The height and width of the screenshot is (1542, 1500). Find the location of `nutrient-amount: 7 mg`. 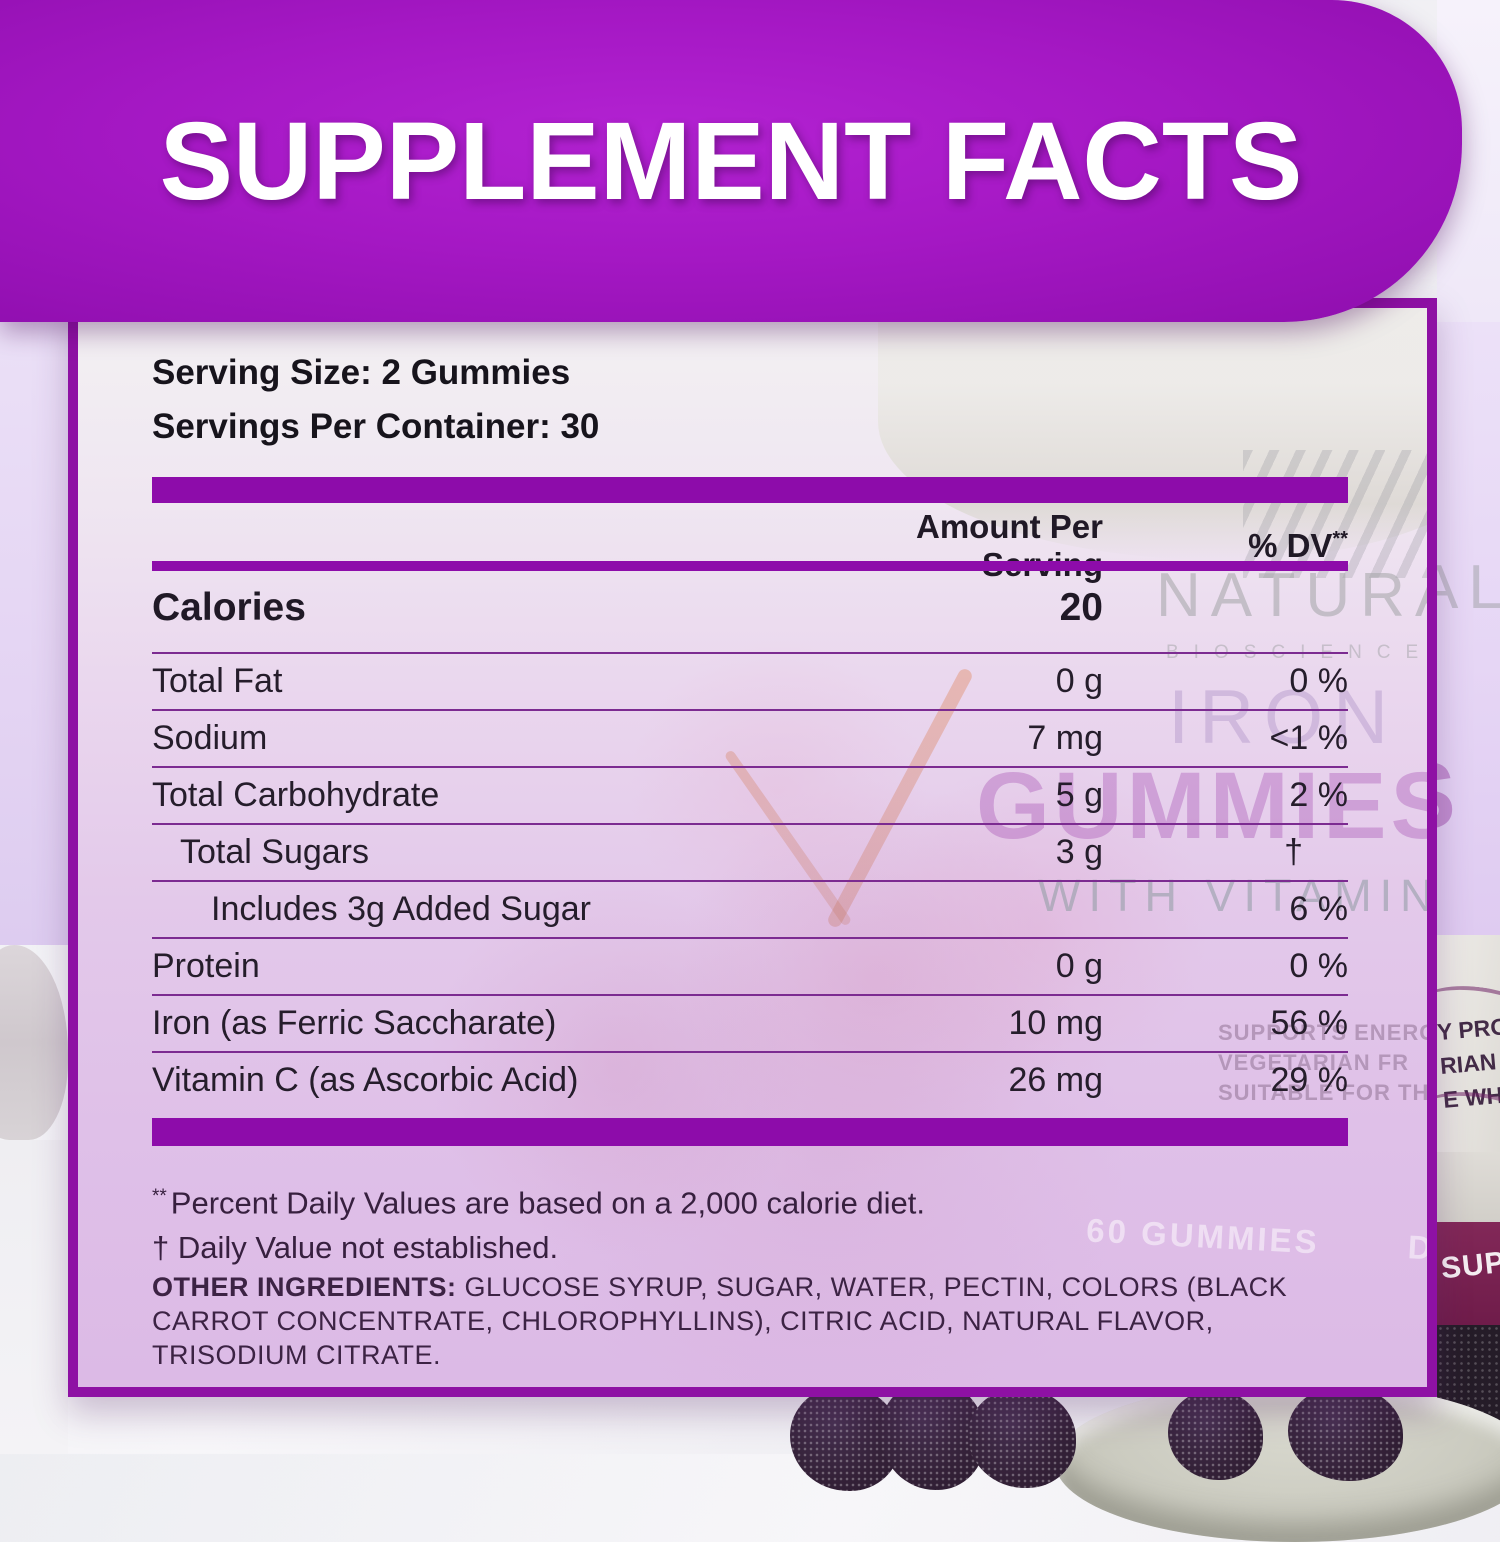

nutrient-amount: 7 mg is located at coordinates (1065, 738).